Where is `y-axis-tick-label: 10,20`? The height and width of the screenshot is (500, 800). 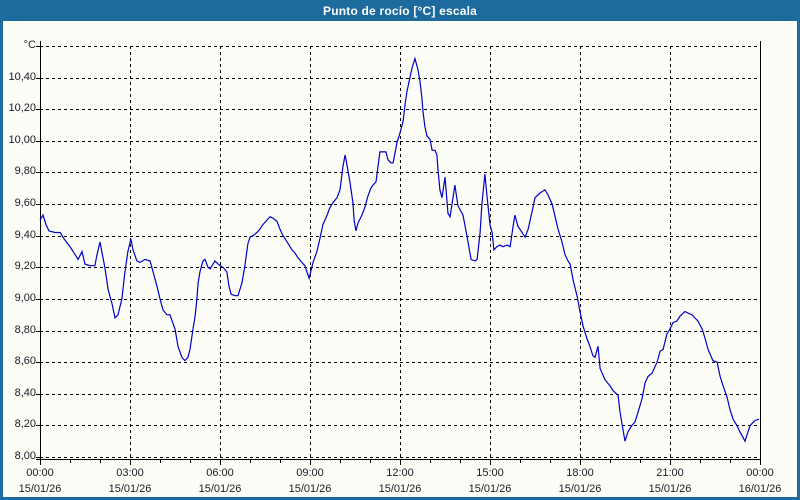 y-axis-tick-label: 10,20 is located at coordinates (22, 108).